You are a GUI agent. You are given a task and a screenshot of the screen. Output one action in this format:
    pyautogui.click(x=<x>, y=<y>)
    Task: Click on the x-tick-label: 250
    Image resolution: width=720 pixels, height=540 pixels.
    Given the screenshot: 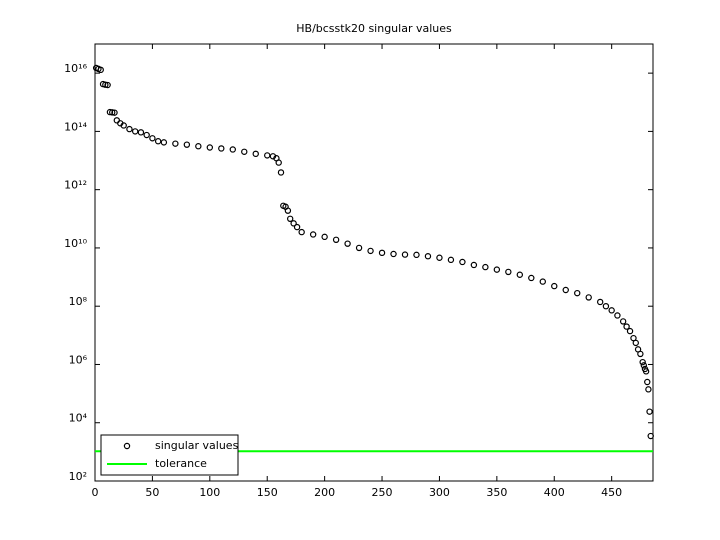 What is the action you would take?
    pyautogui.click(x=382, y=492)
    